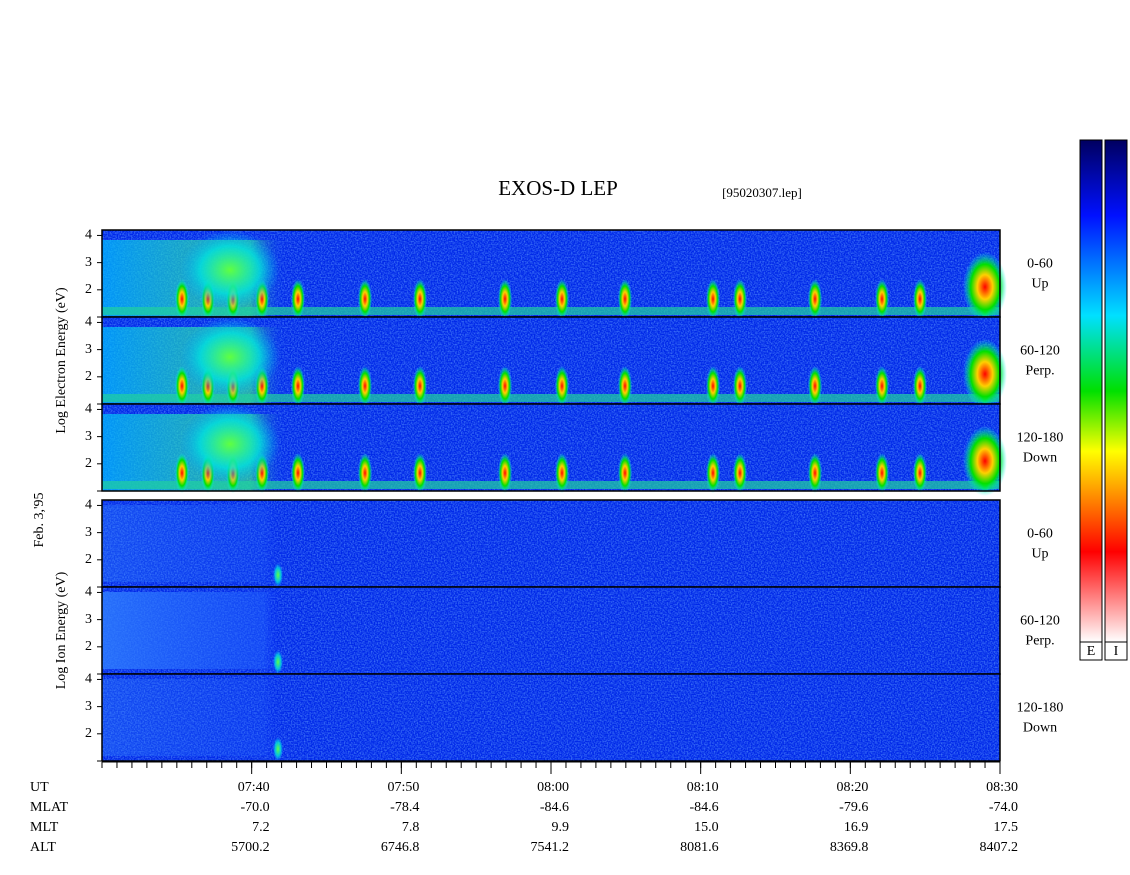 The width and height of the screenshot is (1130, 875). I want to click on direction-label: Up, so click(1039, 284).